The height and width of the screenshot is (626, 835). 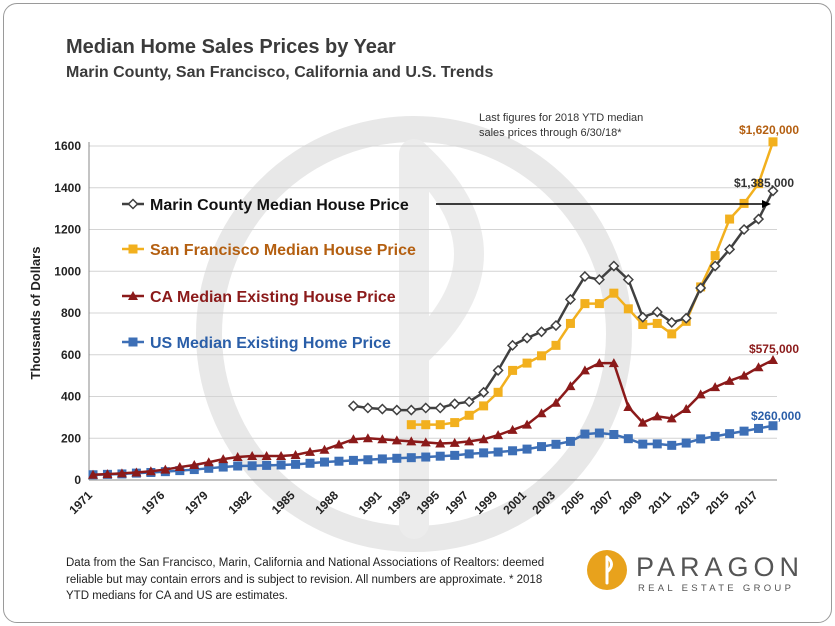 I want to click on legend-arrowhead, so click(x=766, y=204).